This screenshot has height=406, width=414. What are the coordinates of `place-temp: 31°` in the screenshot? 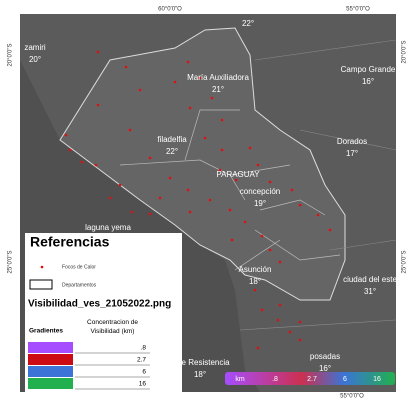 It's located at (370, 291).